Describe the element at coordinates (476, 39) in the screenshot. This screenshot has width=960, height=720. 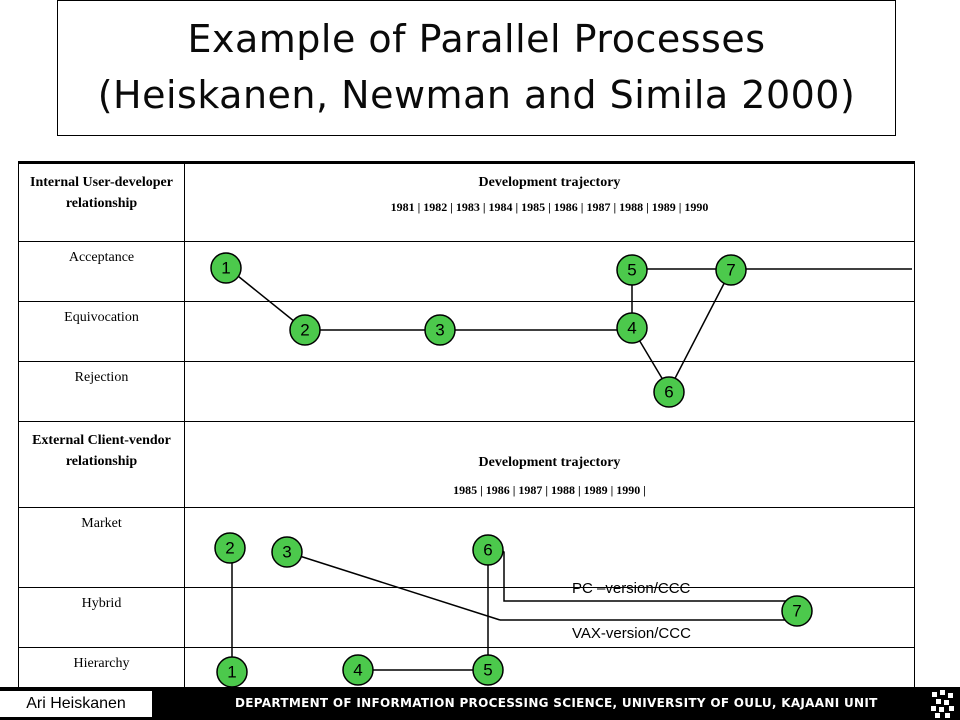
I see `title-line-1: Example of Parallel Processes` at that location.